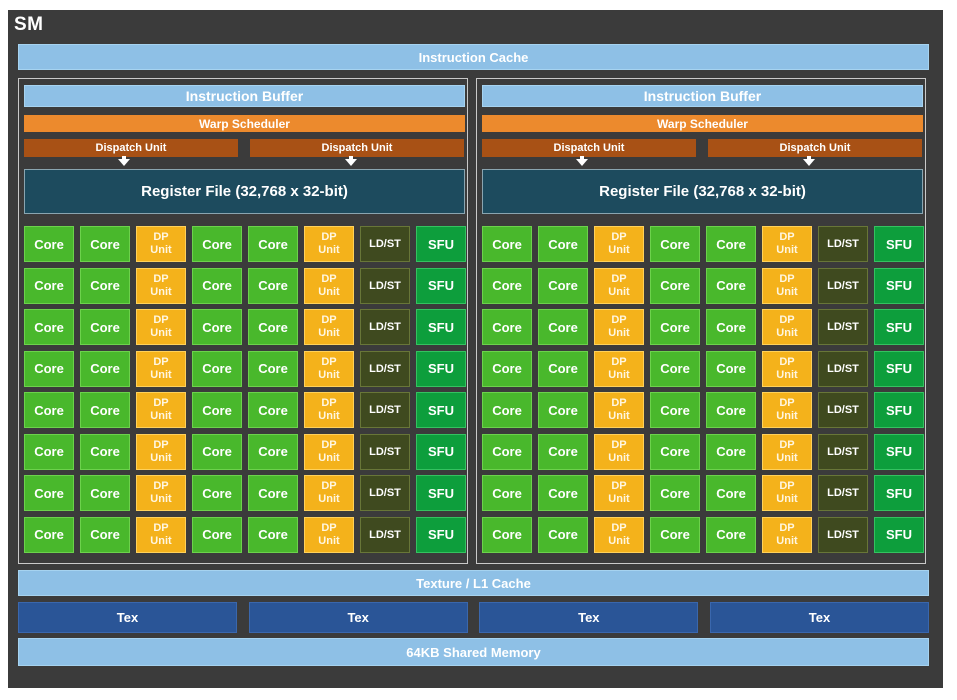 The image size is (957, 700). I want to click on warp-scheduler: Warp Scheduler, so click(702, 123).